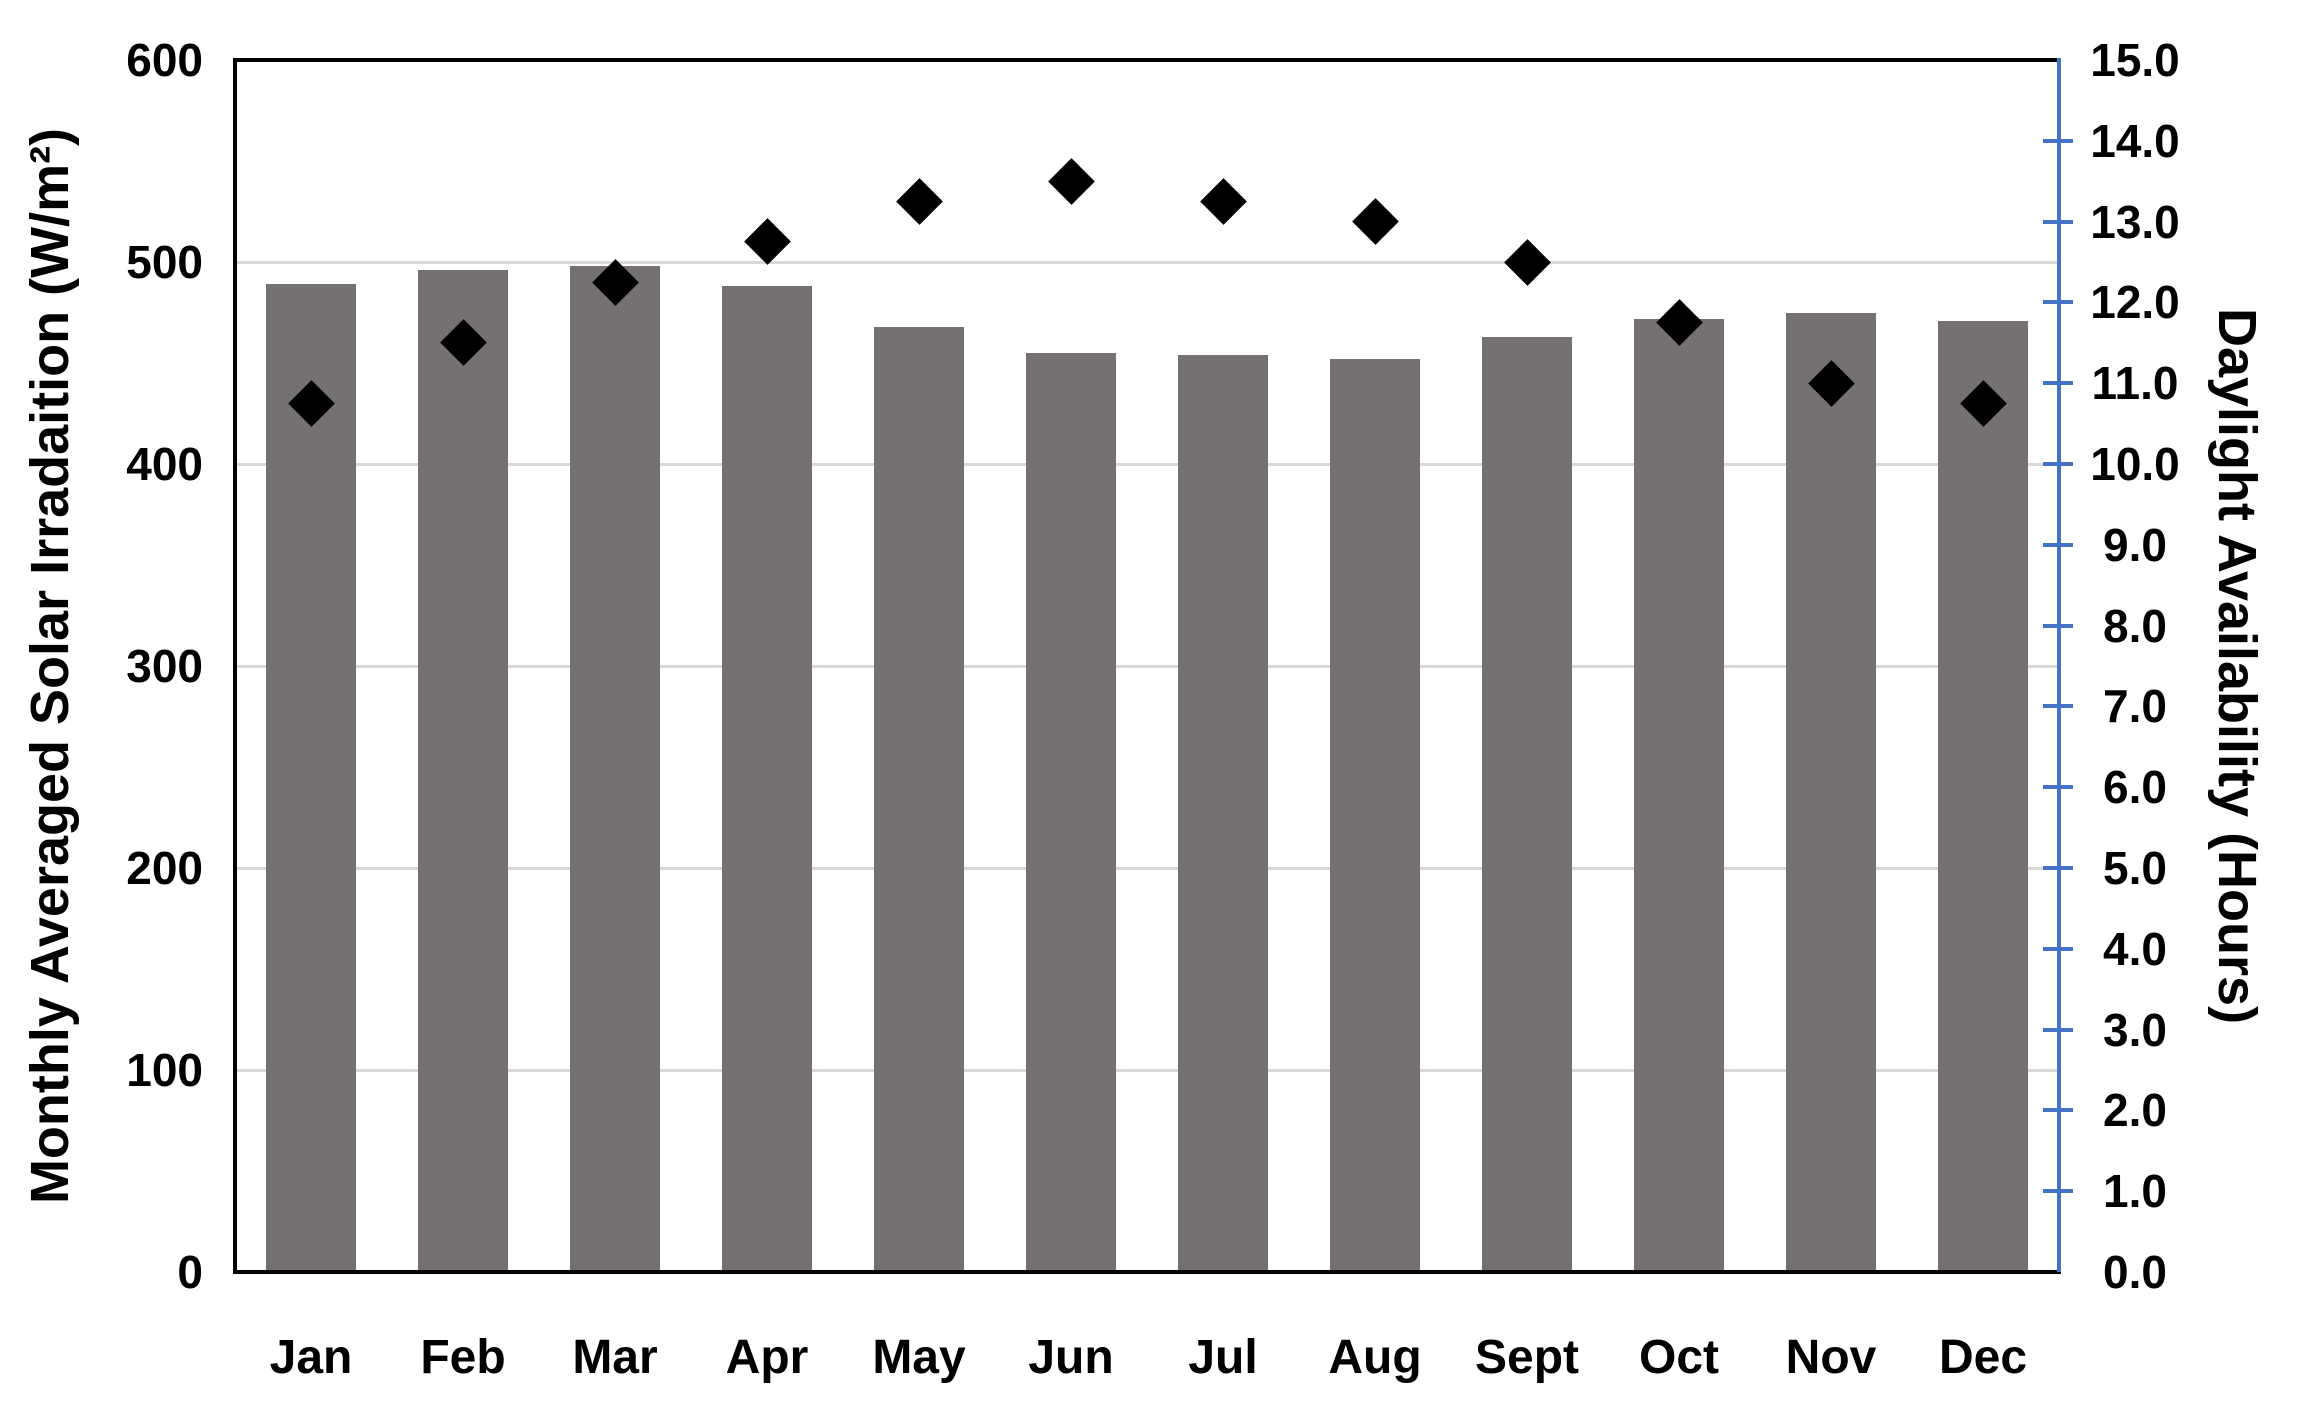  What do you see at coordinates (2135, 1029) in the screenshot?
I see `right-axis-tick-label: 3.0` at bounding box center [2135, 1029].